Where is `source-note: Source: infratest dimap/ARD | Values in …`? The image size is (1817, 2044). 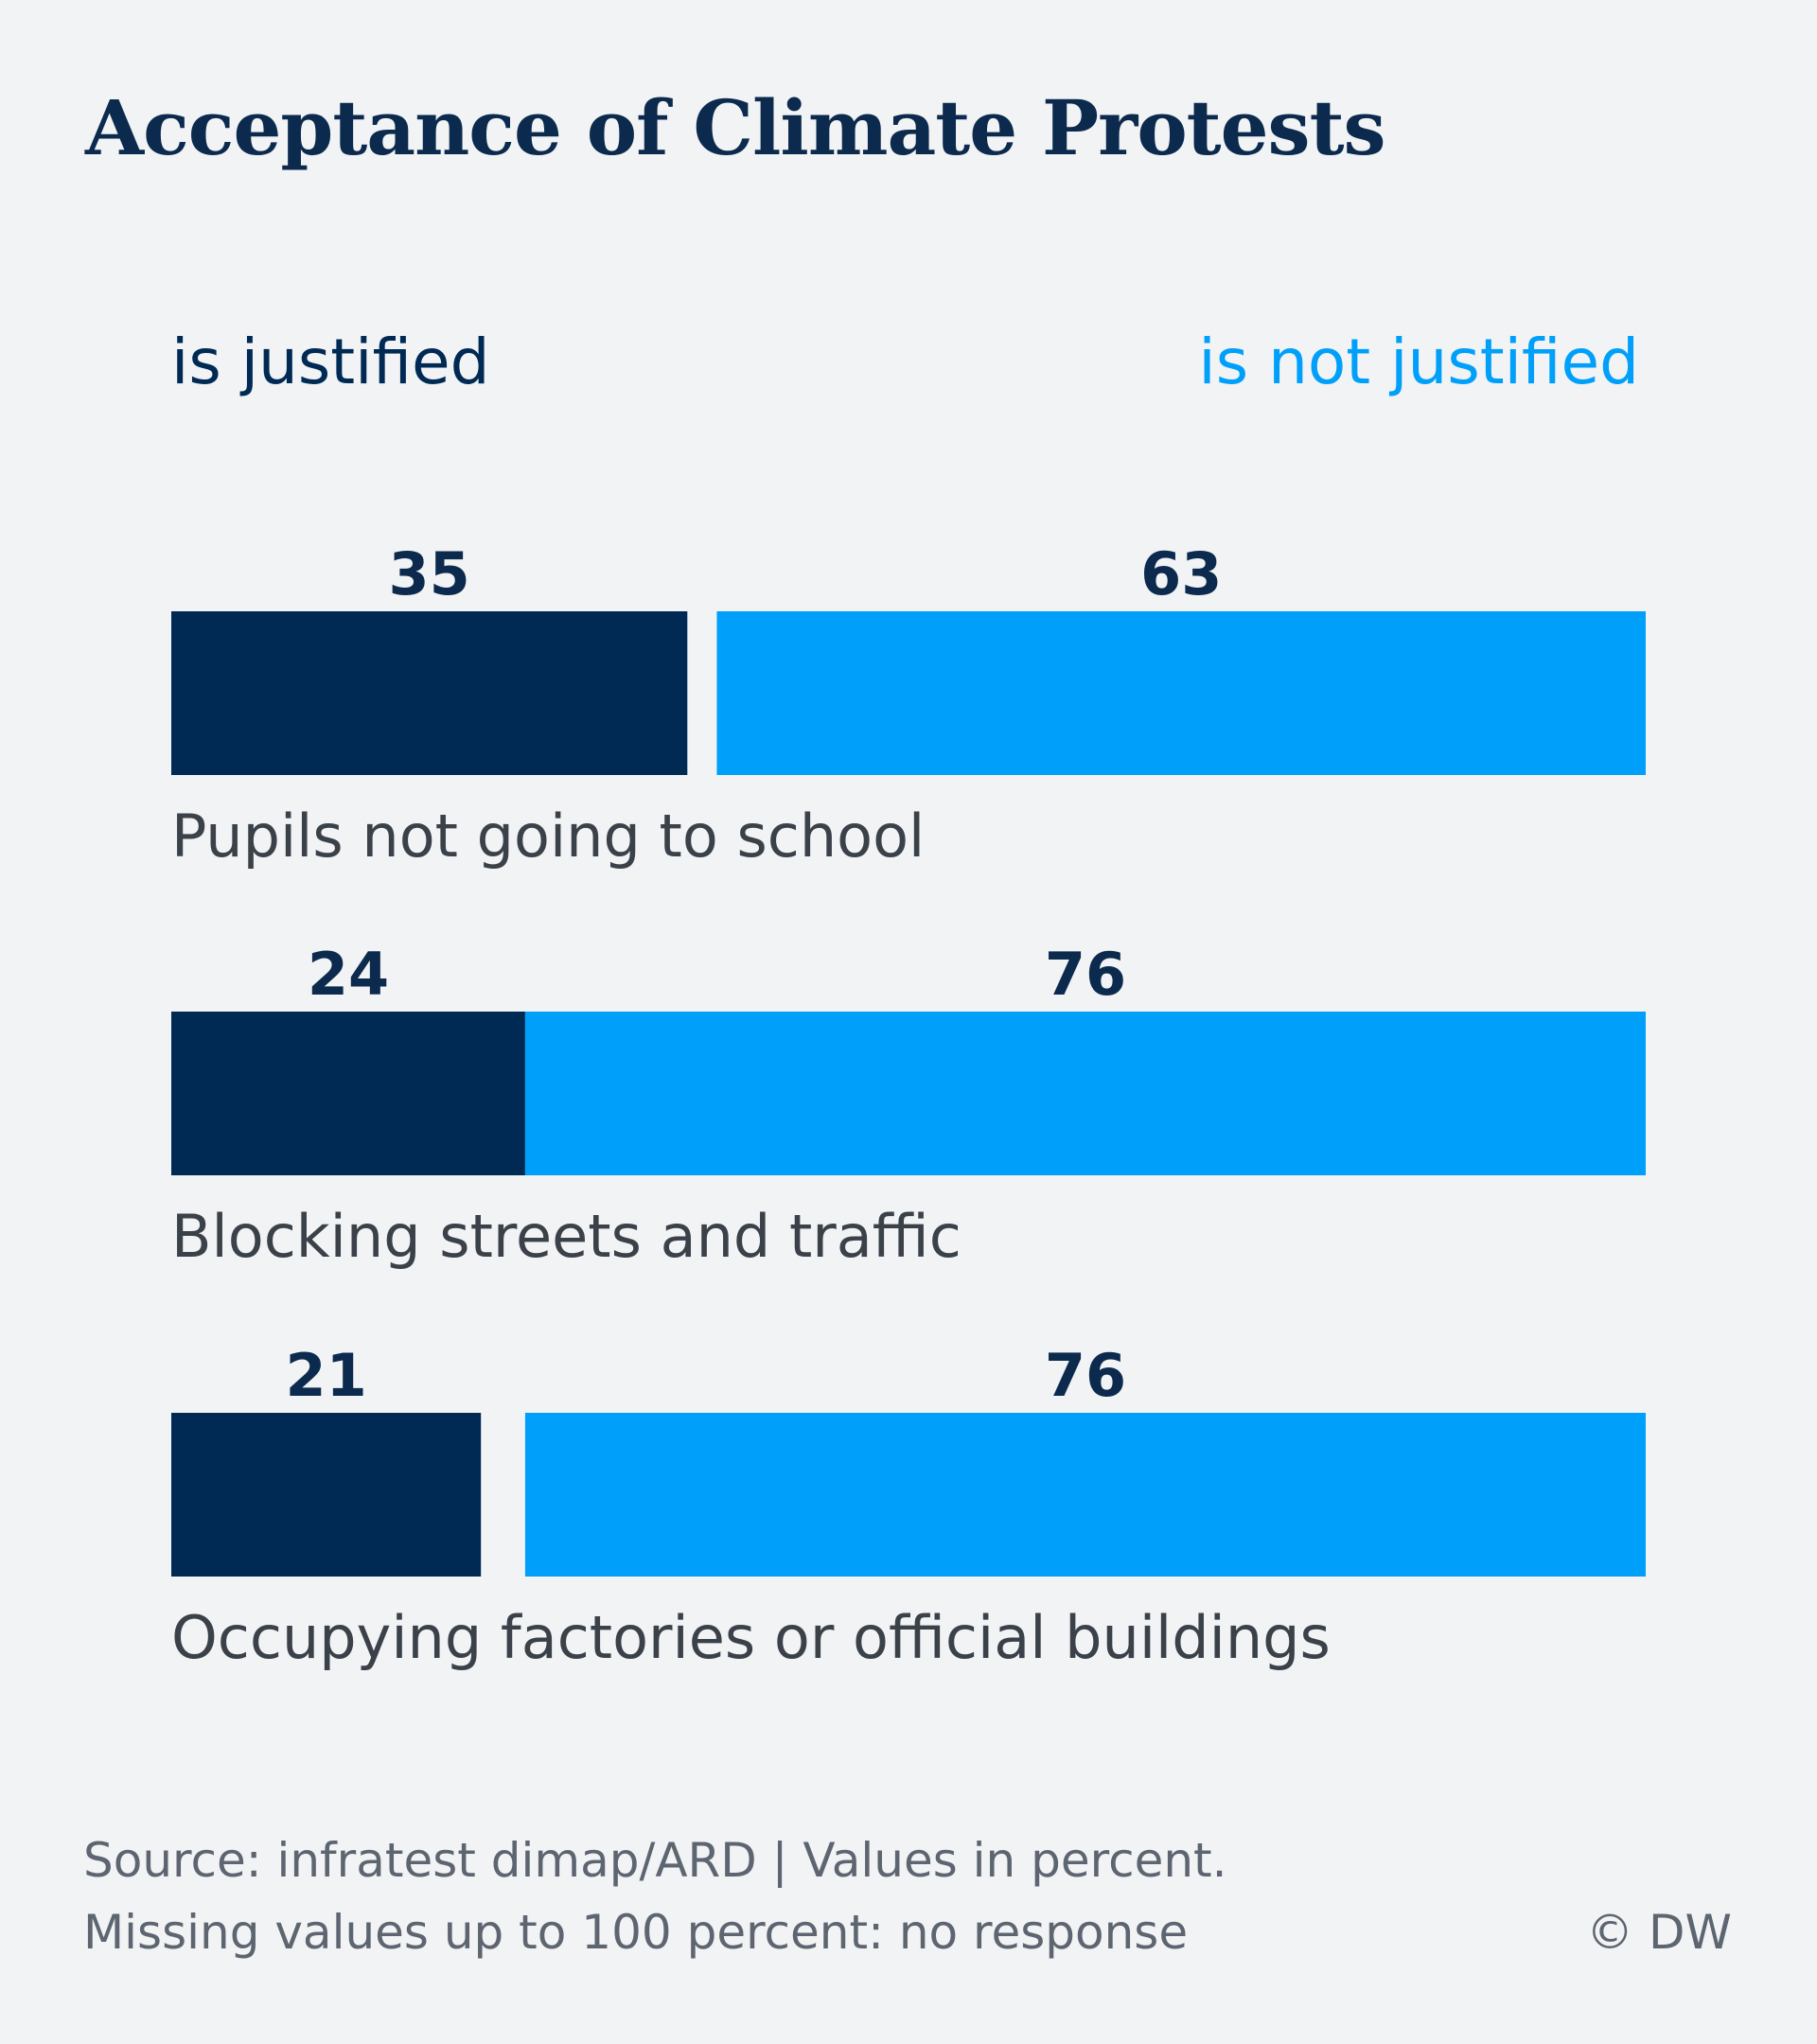 source-note: Source: infratest dimap/ARD | Values in … is located at coordinates (655, 1860).